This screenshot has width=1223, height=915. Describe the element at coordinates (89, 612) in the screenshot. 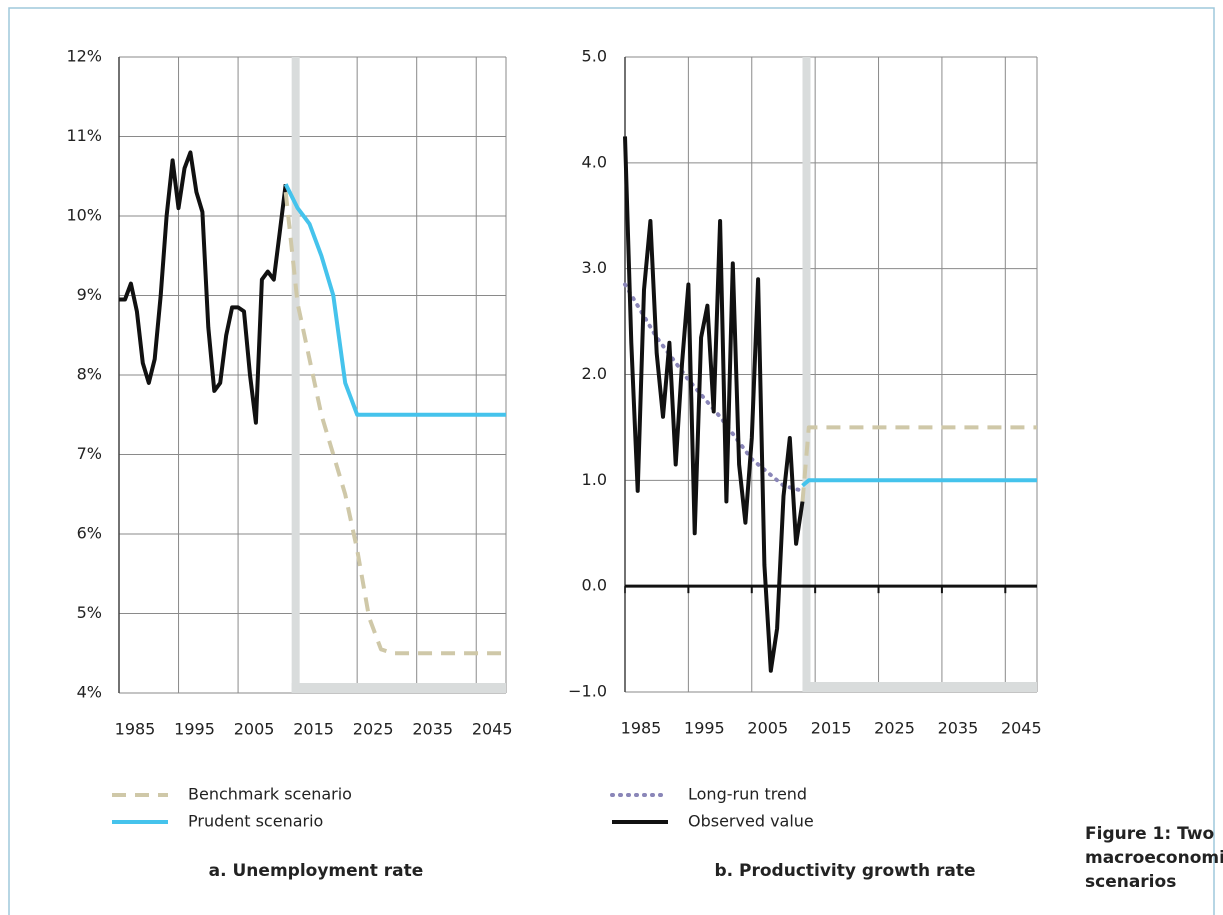

I see `y-tick-label: 5%` at that location.